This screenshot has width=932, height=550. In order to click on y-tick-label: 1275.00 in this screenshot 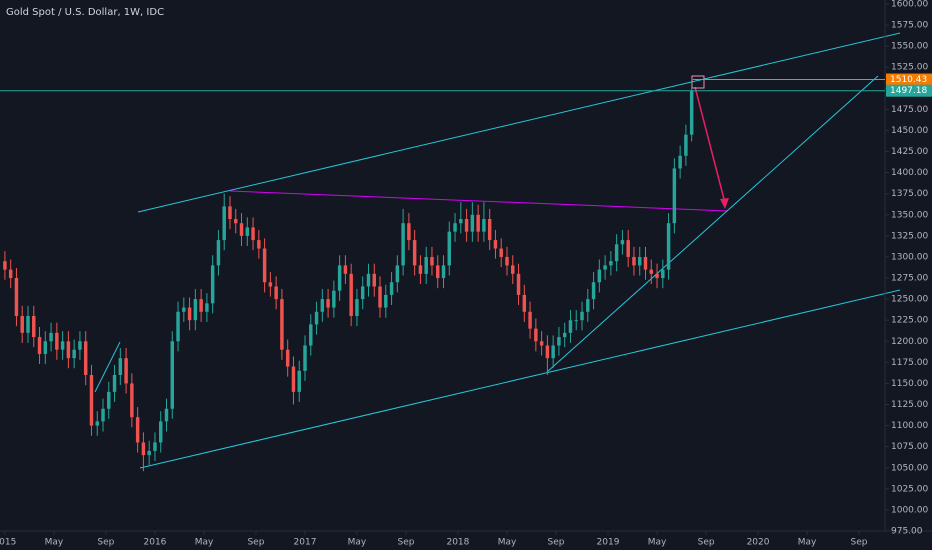, I will do `click(909, 279)`.